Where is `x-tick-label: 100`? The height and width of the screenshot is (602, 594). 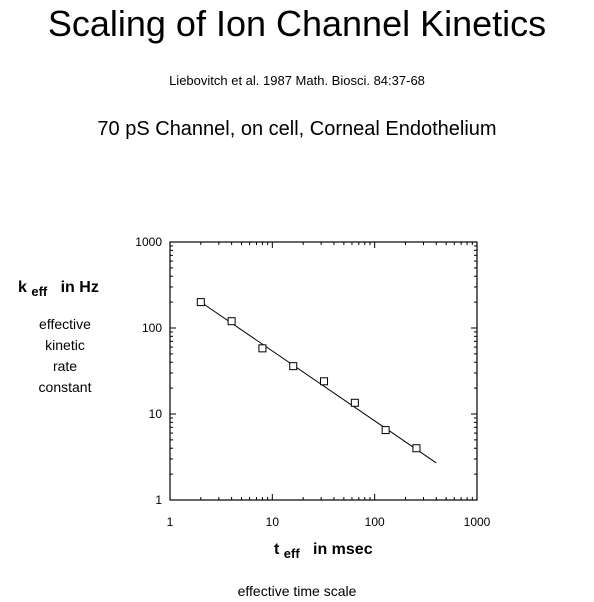 x-tick-label: 100 is located at coordinates (375, 522).